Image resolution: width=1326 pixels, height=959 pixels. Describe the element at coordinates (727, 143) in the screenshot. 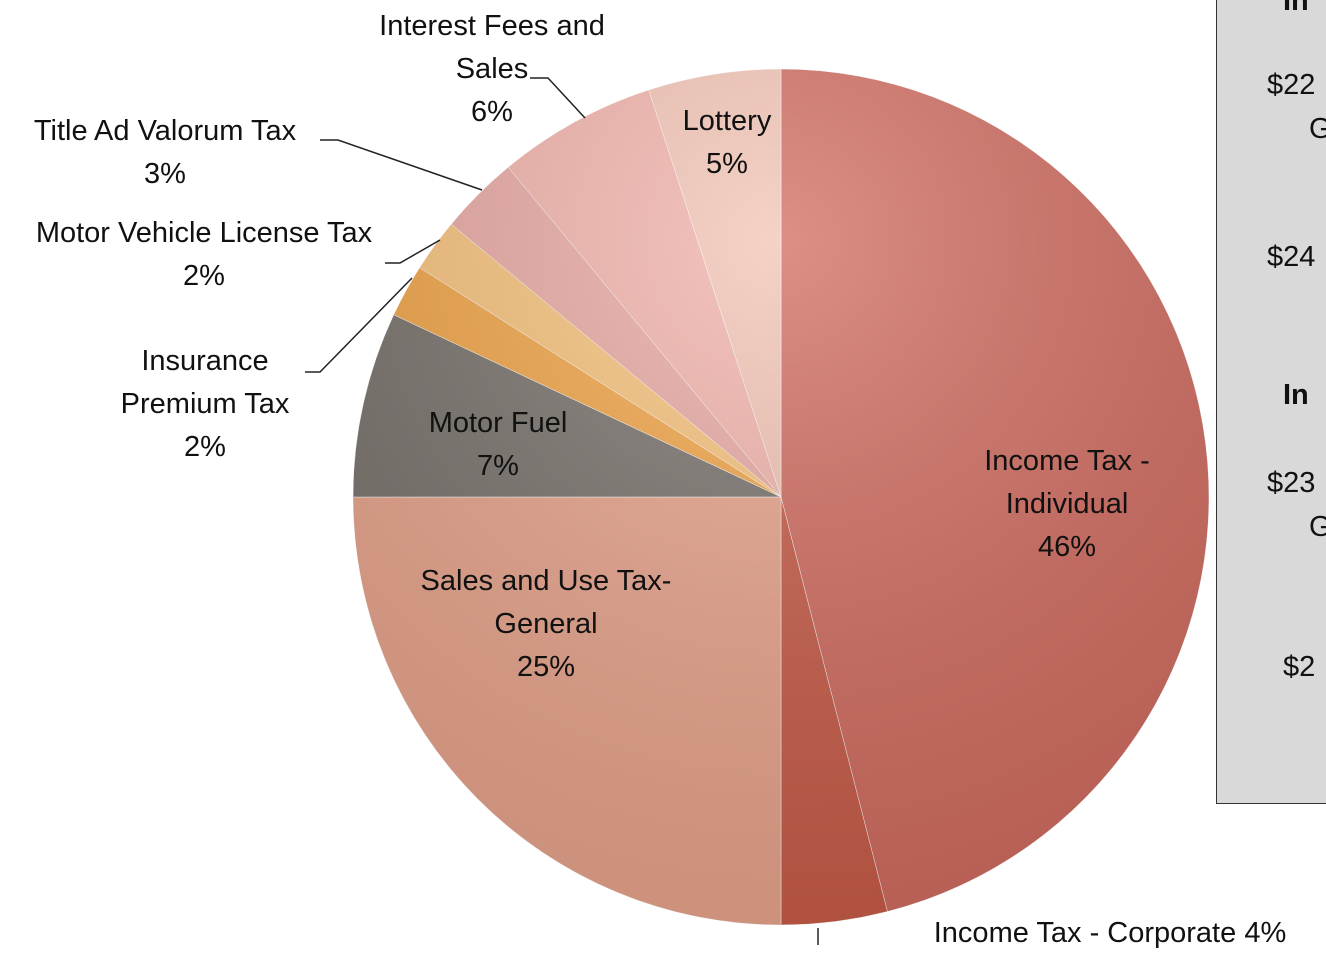

I see `slice-label: Lottery 5%` at that location.